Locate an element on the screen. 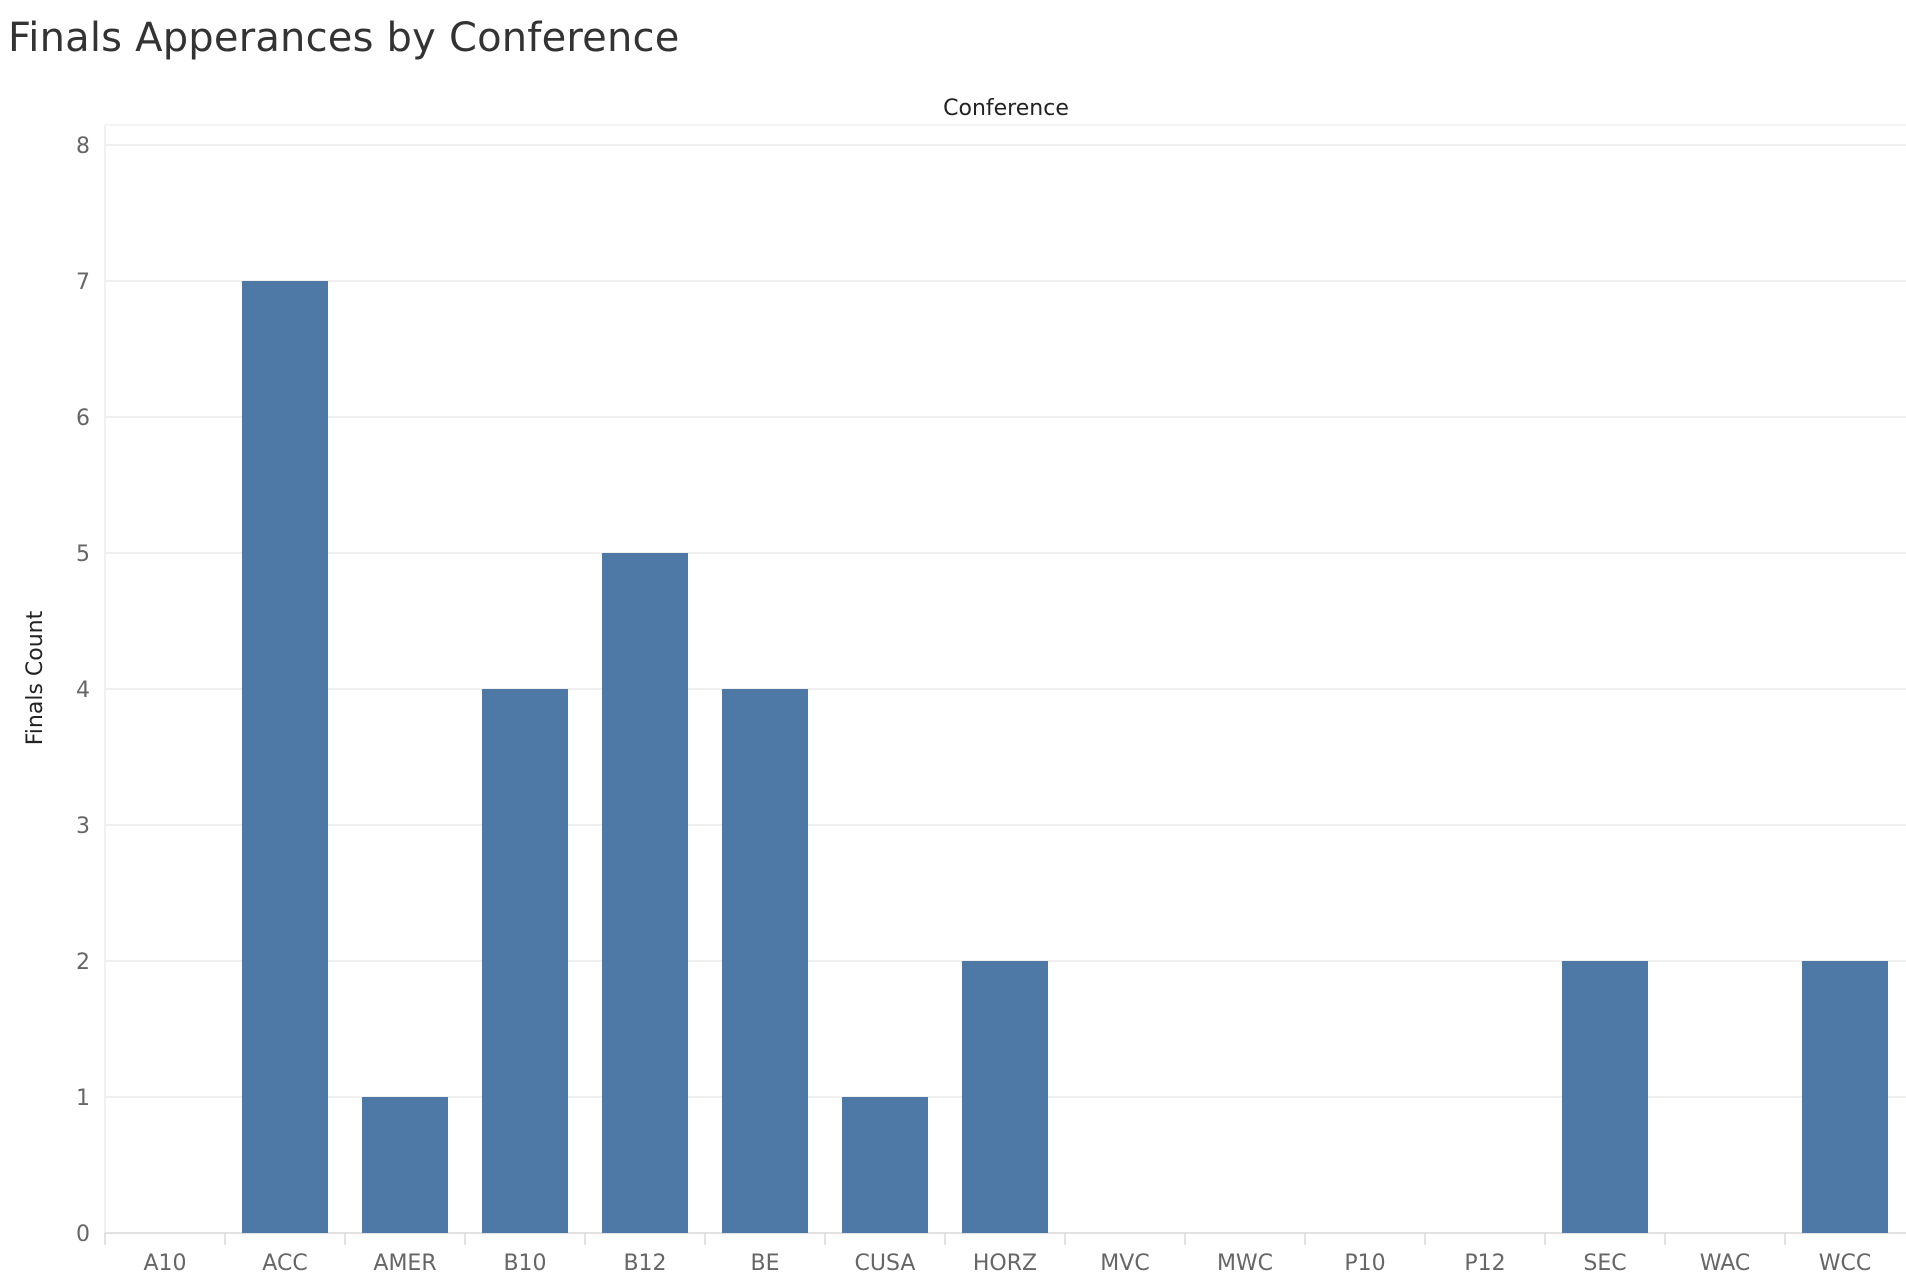 The width and height of the screenshot is (1906, 1278). y-tick-label: 5 is located at coordinates (83, 554).